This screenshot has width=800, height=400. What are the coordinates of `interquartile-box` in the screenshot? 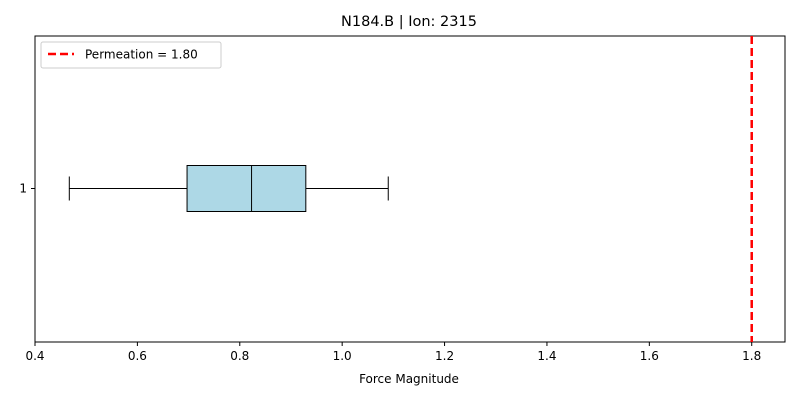 It's located at (246, 188).